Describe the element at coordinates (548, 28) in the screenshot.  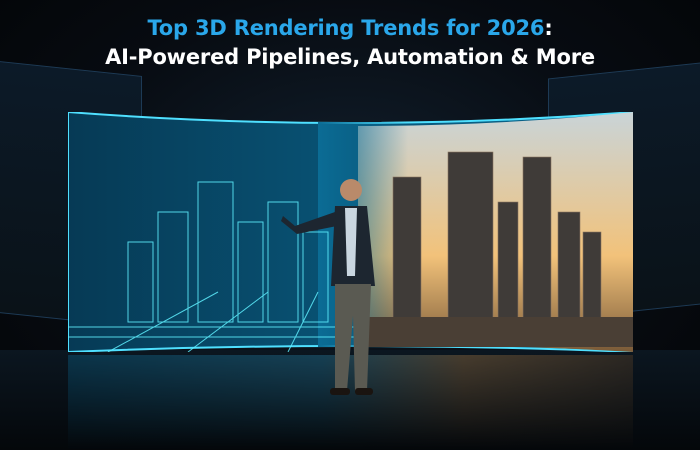
I see `headline-colon: :` at that location.